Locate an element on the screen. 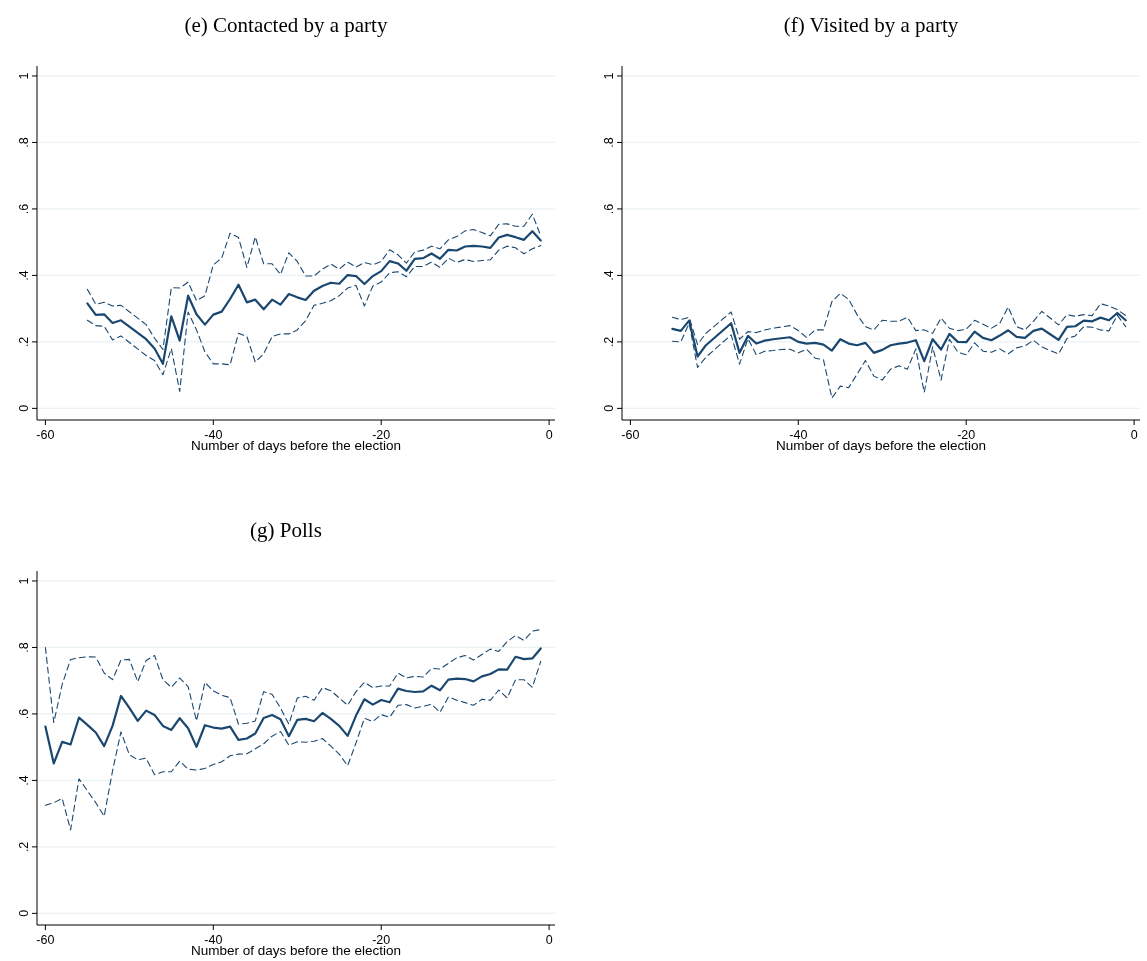  chart-title: (f) Visited by a party is located at coordinates (871, 25).